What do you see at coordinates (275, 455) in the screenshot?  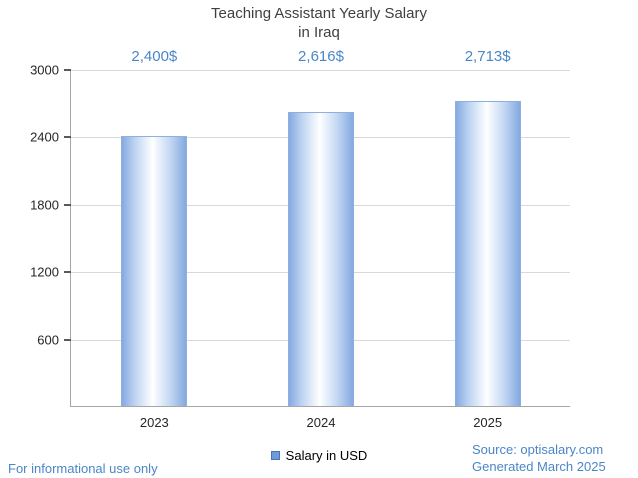 I see `legend-swatch-icon` at bounding box center [275, 455].